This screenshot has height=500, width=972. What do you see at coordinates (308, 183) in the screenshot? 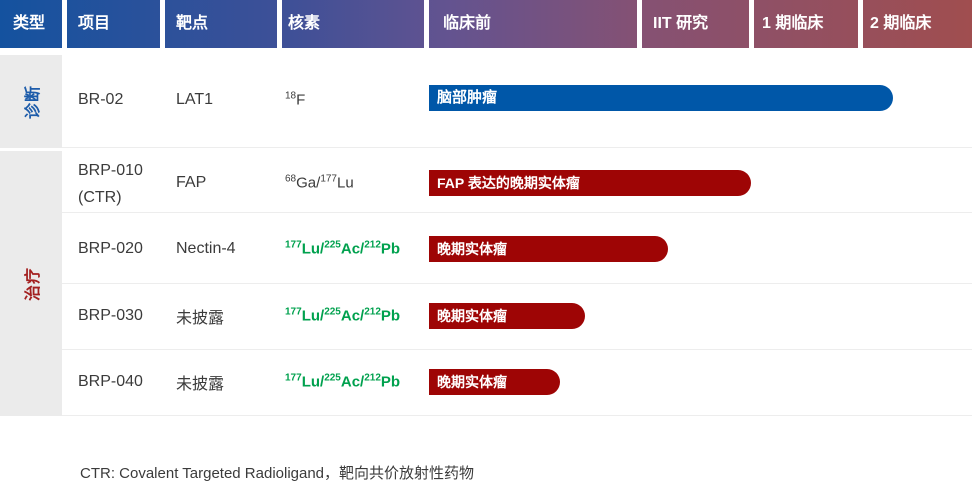
I see `element-symbol: Ga/` at bounding box center [308, 183].